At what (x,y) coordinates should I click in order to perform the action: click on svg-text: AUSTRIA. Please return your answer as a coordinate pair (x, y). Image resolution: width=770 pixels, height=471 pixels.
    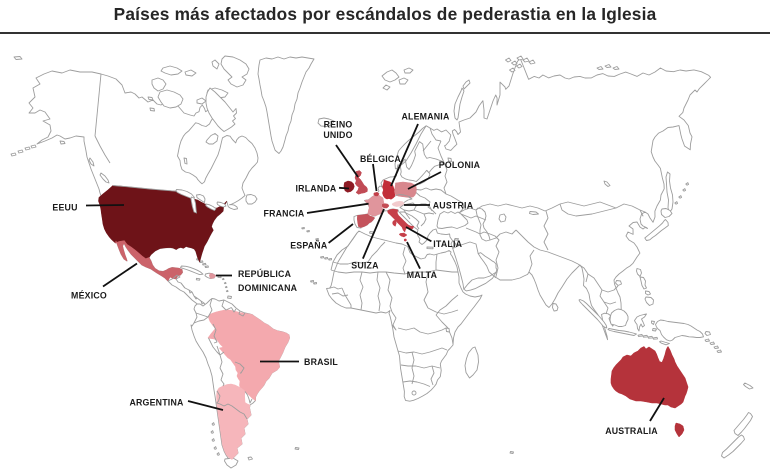
    Looking at the image, I should click on (453, 205).